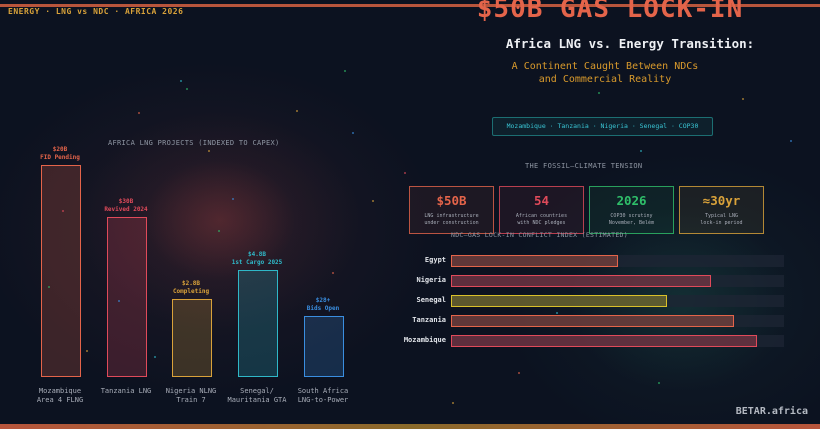 Image resolution: width=820 pixels, height=429 pixels. I want to click on stat-value: $50B, so click(451, 200).